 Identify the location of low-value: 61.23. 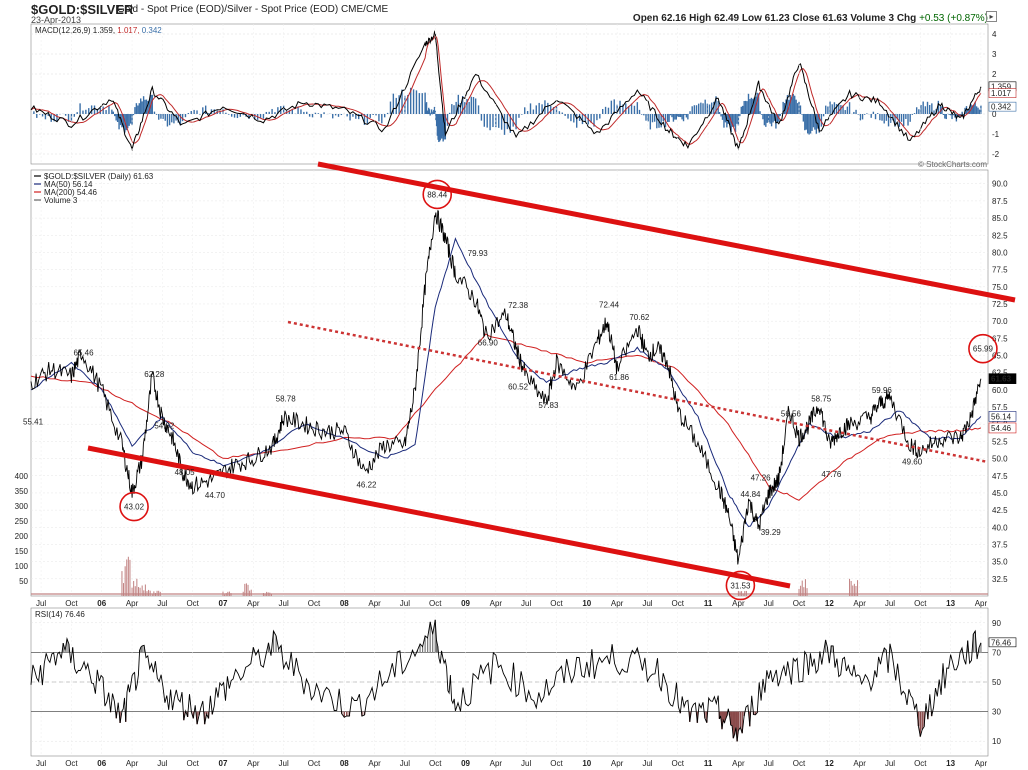
(777, 18).